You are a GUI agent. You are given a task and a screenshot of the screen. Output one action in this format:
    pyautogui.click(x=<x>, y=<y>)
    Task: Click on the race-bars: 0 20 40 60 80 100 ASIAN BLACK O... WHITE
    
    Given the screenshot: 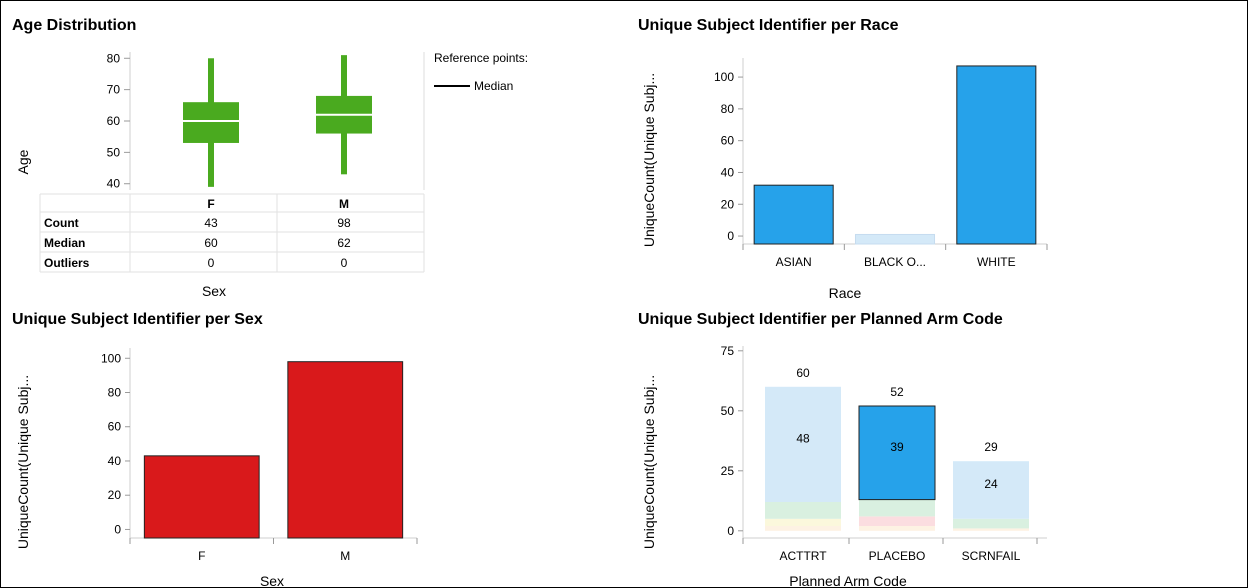 What is the action you would take?
    pyautogui.click(x=881, y=163)
    